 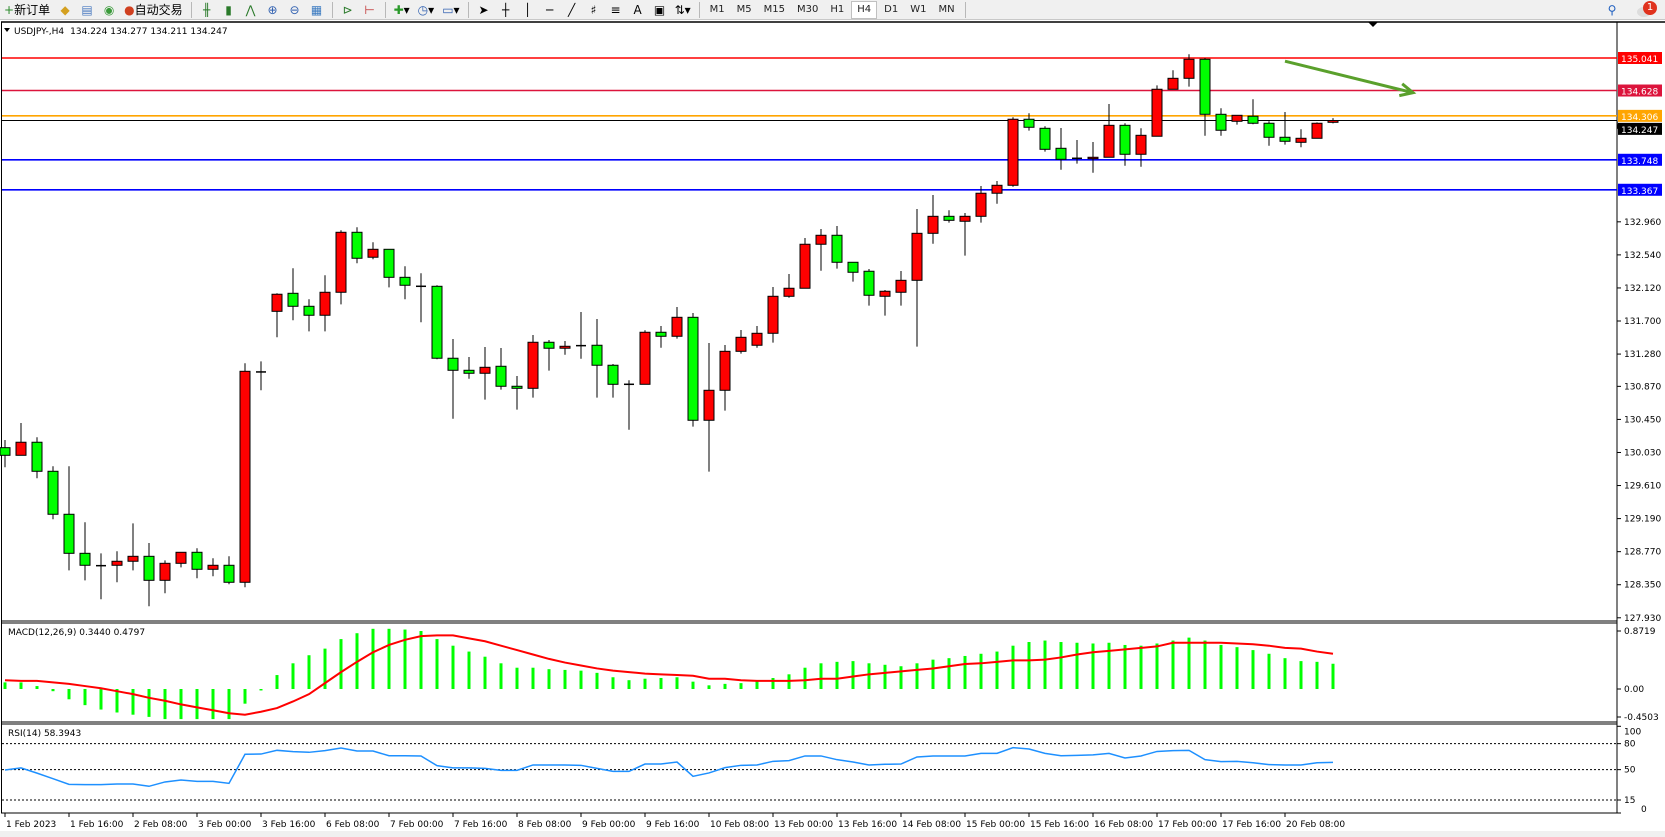 I want to click on tile-windows-button: ▦, so click(x=317, y=10).